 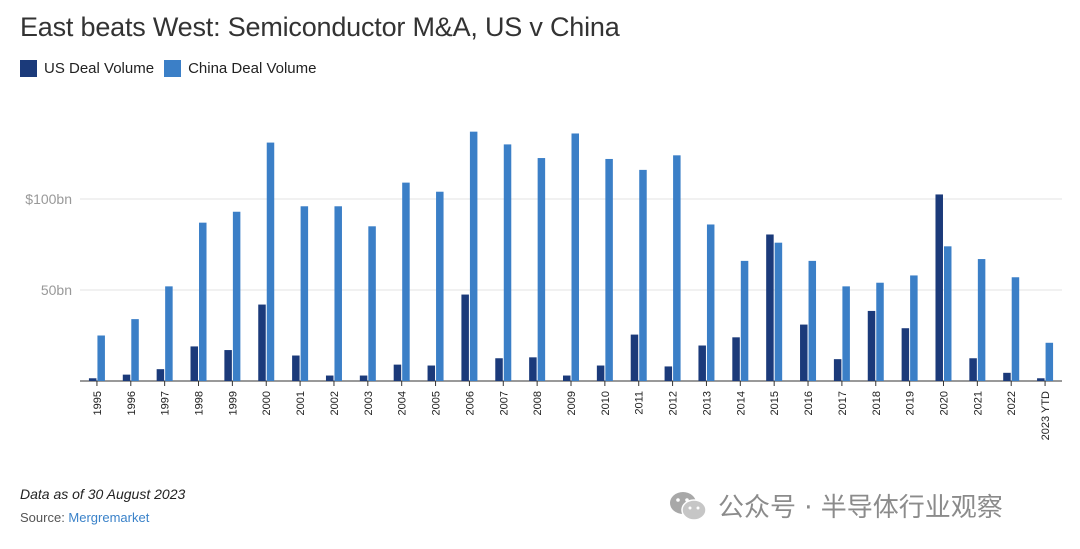 I want to click on legend-item-china: China Deal Volume, so click(x=240, y=68).